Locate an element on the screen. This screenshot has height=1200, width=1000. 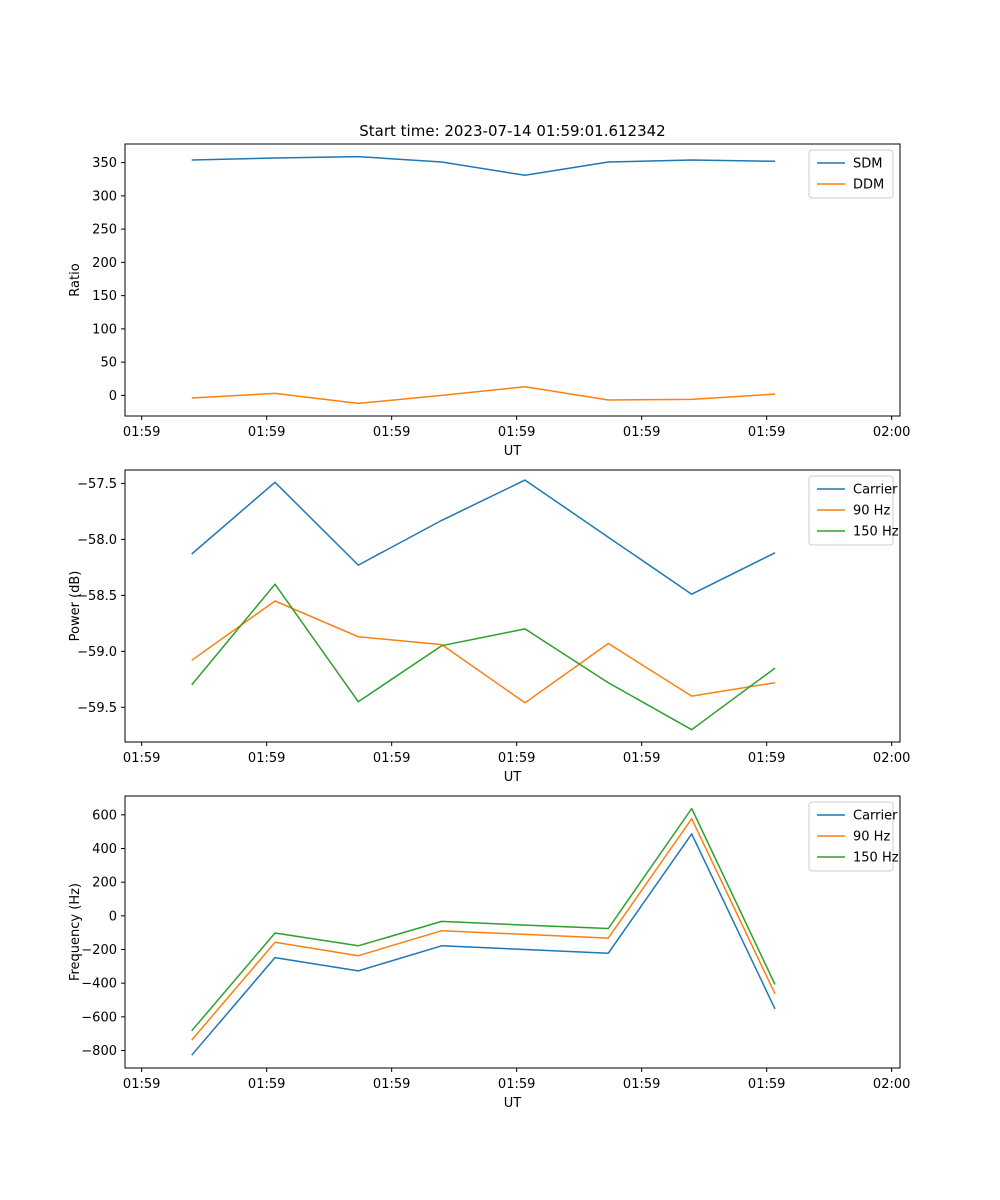
y-tick-label: 600 is located at coordinates (104, 815).